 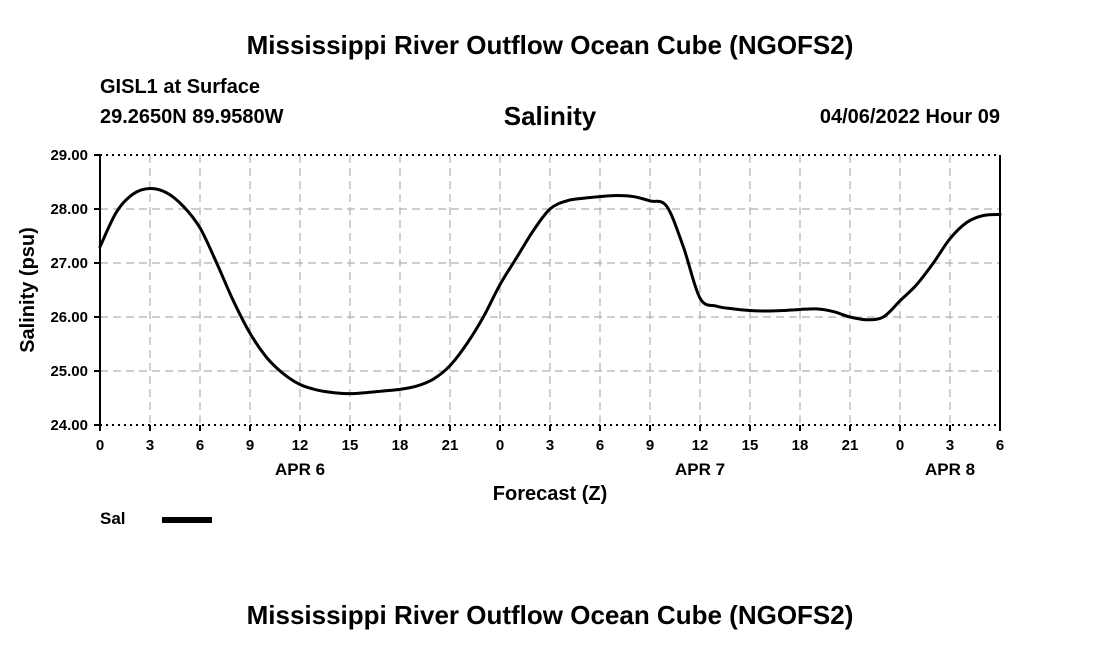 What do you see at coordinates (180, 87) in the screenshot?
I see `station-label: GISL1 at Surface` at bounding box center [180, 87].